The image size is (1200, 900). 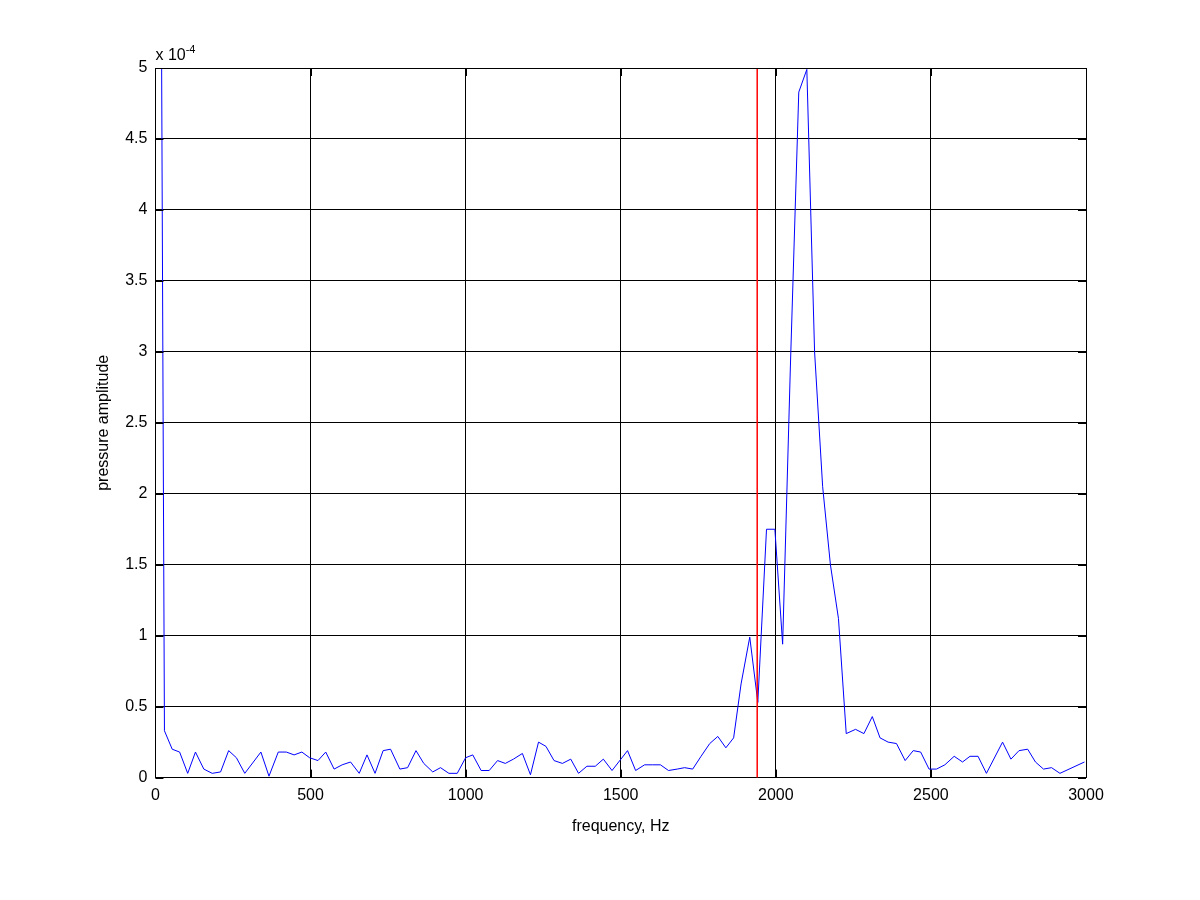 I want to click on x-tick-label: 500, so click(x=310, y=794).